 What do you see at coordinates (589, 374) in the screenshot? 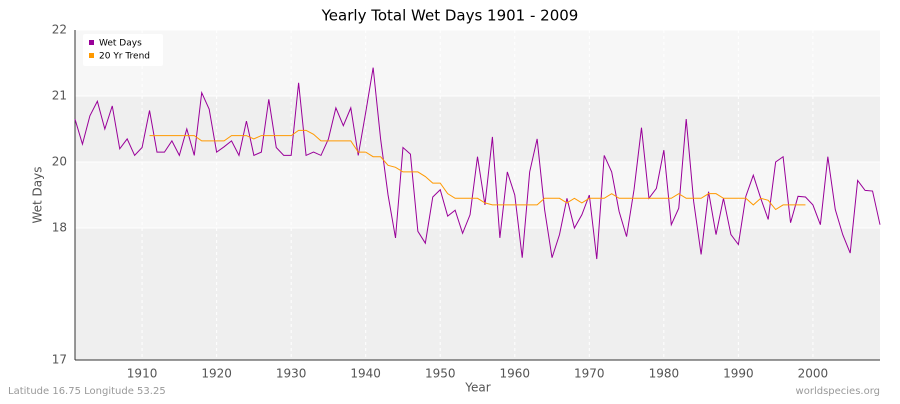
I see `x-tick-label: 1970` at bounding box center [589, 374].